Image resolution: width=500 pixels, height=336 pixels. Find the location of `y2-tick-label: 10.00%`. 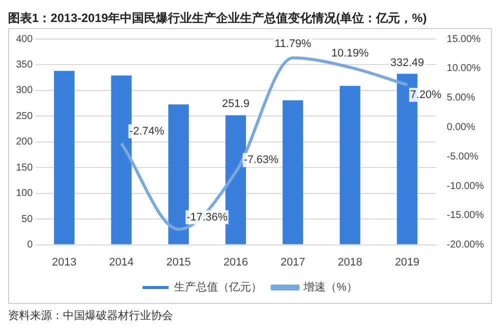

y2-tick-label: 10.00% is located at coordinates (463, 68).